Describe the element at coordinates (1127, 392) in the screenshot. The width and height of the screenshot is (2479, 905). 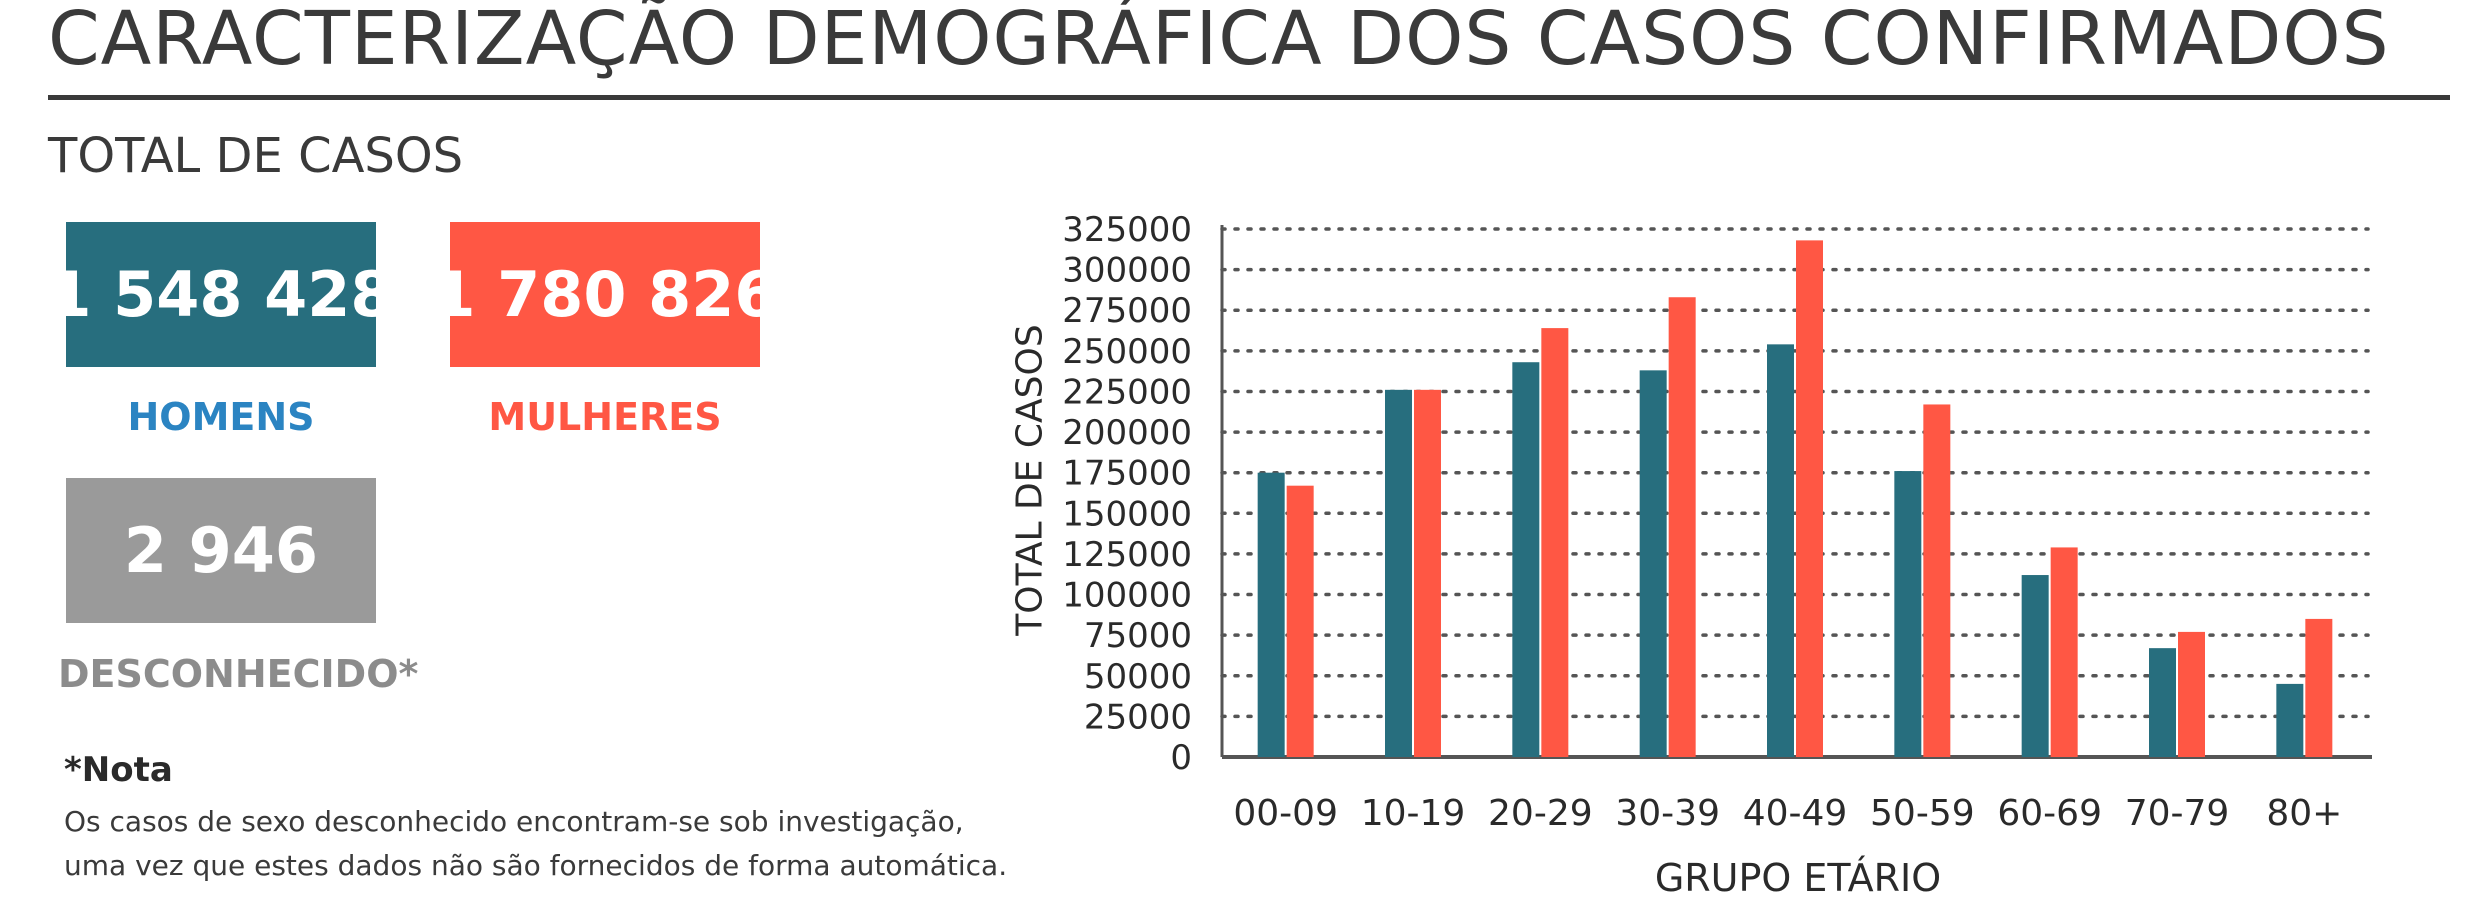
I see `y-tick-label: 225000` at that location.